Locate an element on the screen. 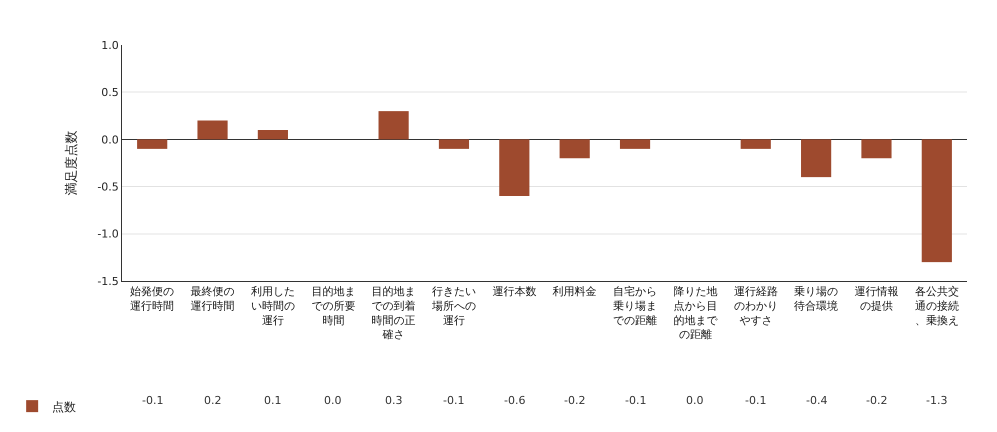  x-tick-label: 運行情報の提供 is located at coordinates (876, 298).